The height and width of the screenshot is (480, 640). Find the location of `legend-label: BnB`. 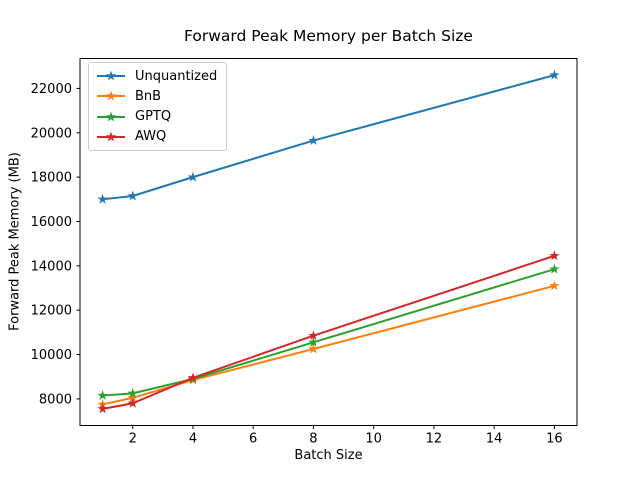

legend-label: BnB is located at coordinates (148, 96).